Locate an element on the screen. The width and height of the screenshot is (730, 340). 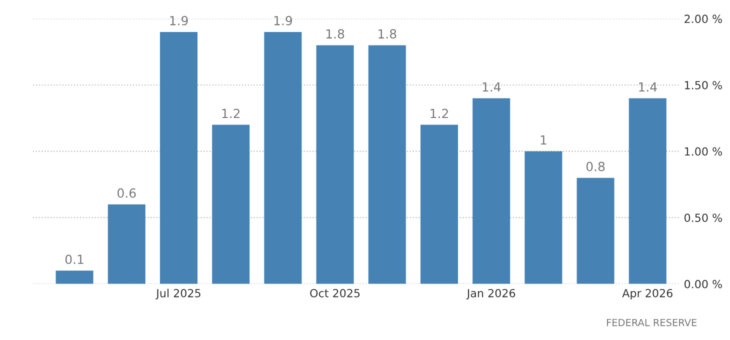
text: FEDERAL RESERVE is located at coordinates (651, 322).